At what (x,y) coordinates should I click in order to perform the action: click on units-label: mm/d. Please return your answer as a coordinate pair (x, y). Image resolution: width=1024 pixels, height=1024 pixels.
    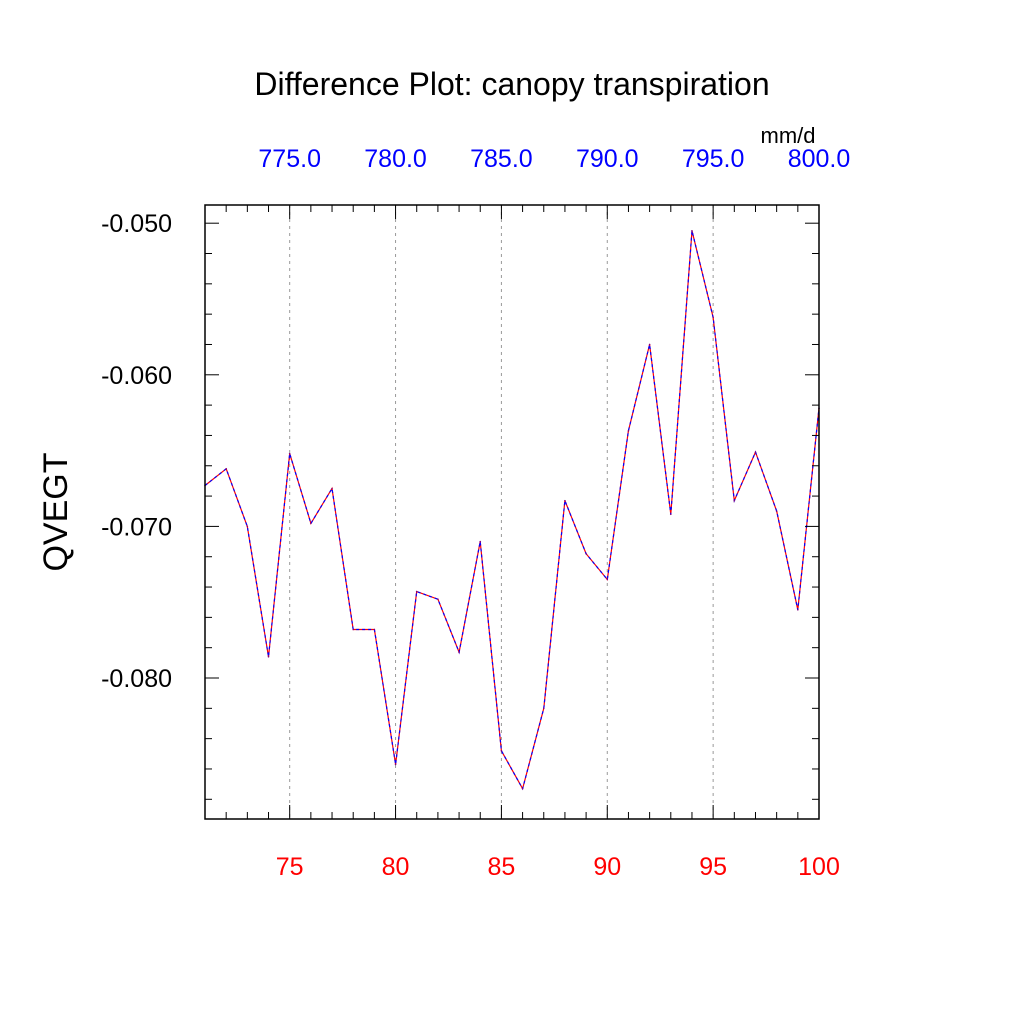
    Looking at the image, I should click on (788, 135).